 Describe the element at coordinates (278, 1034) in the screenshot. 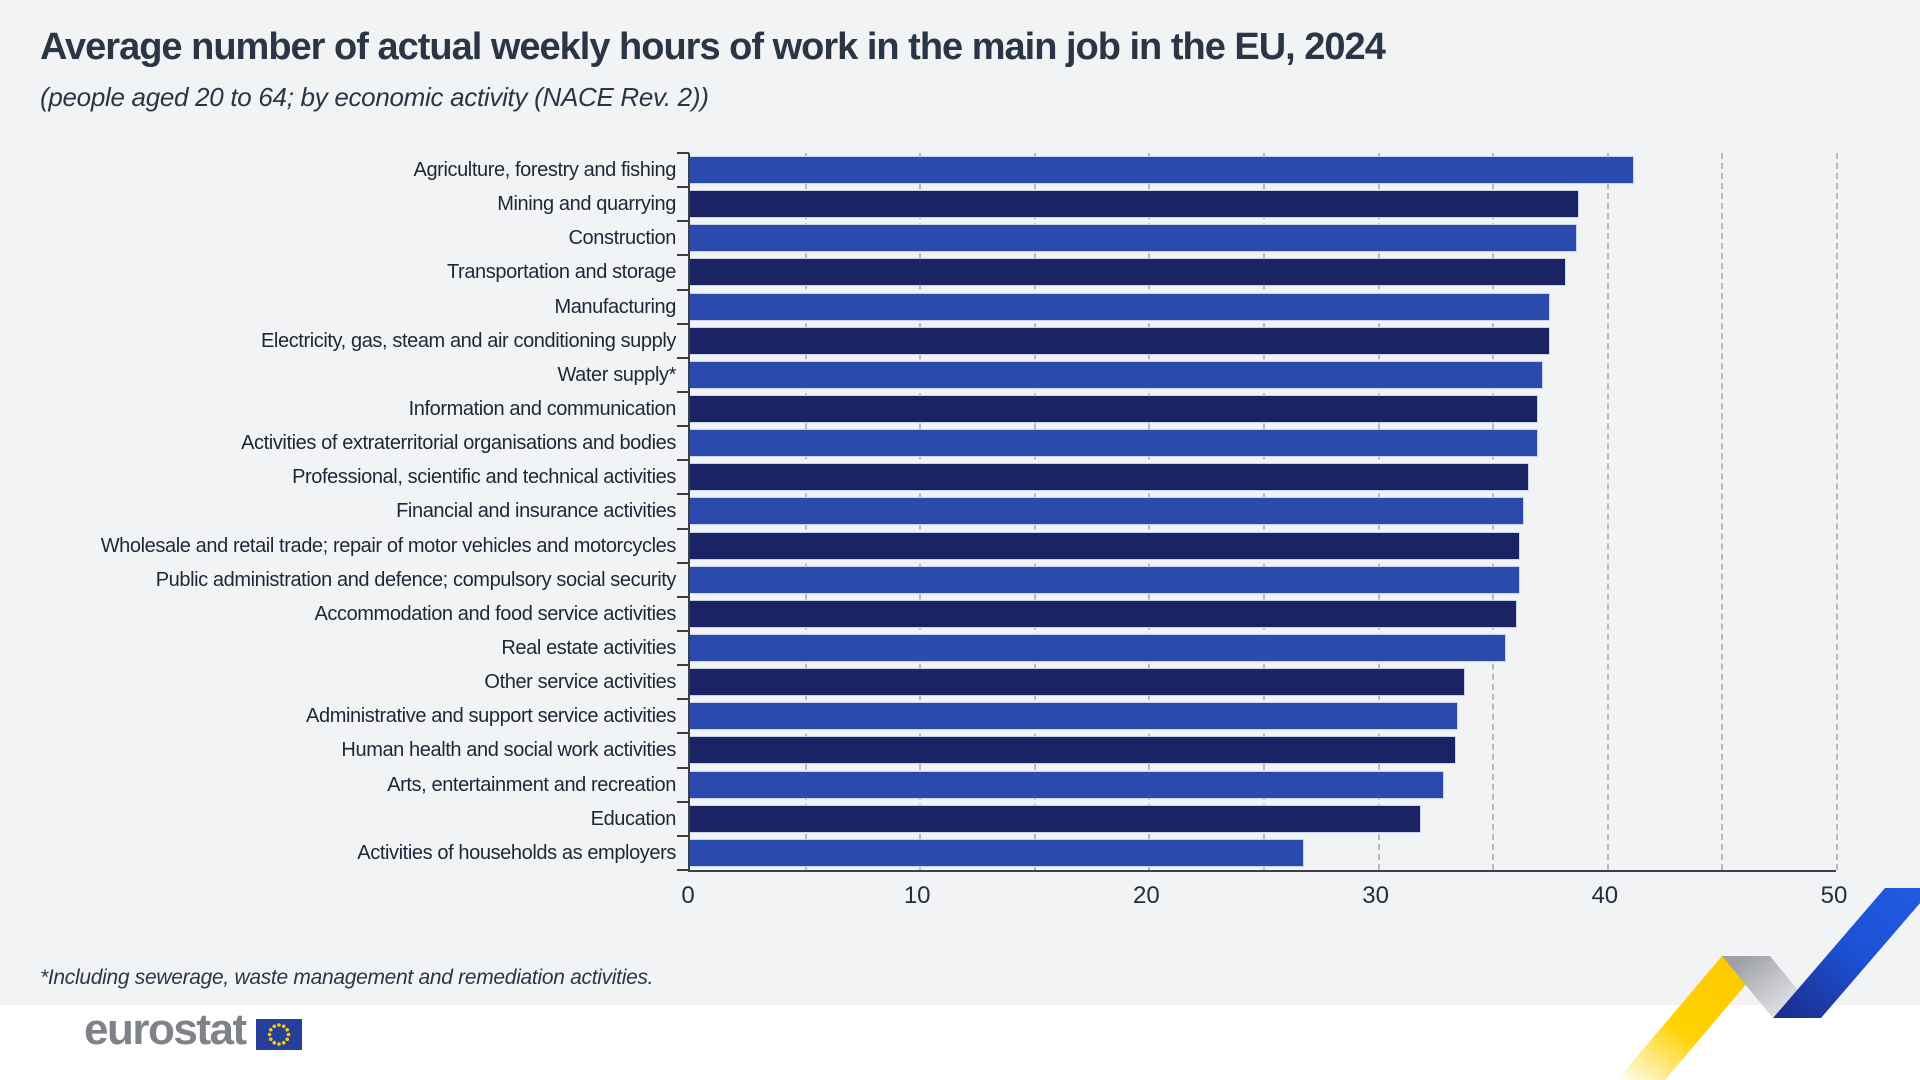

I see `eu-flag-icon` at that location.